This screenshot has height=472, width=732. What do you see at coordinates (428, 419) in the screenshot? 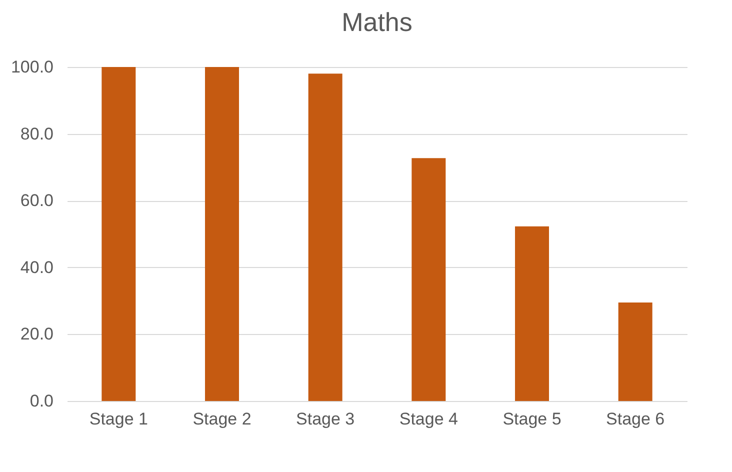
I see `x-tick-label: Stage 4` at bounding box center [428, 419].